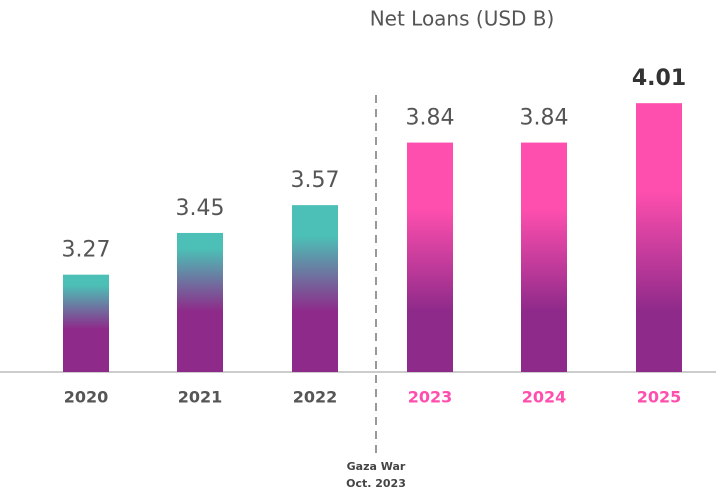 The width and height of the screenshot is (716, 495). I want to click on x-tick-label: 2022, so click(315, 397).